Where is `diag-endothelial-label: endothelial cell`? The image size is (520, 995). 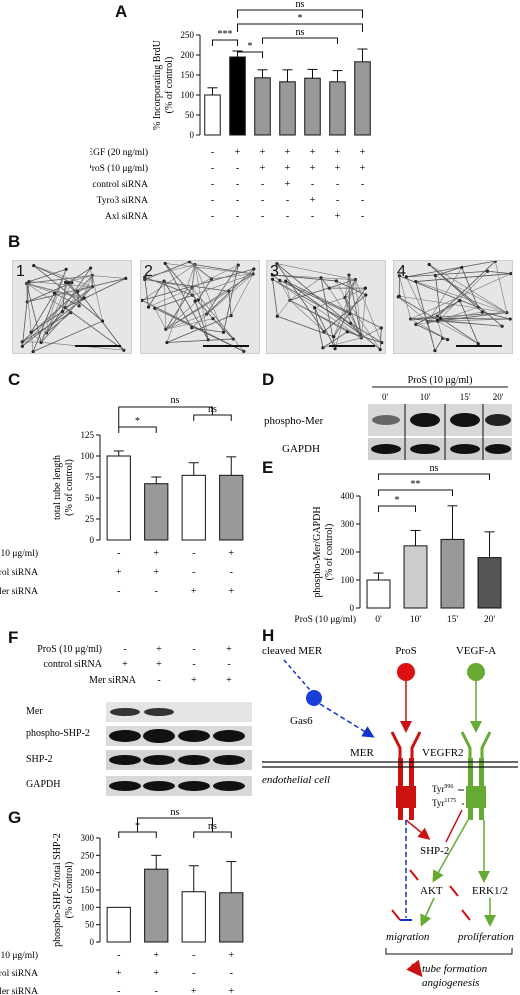
diag-endothelial-label: endothelial cell is located at coordinates (296, 780).